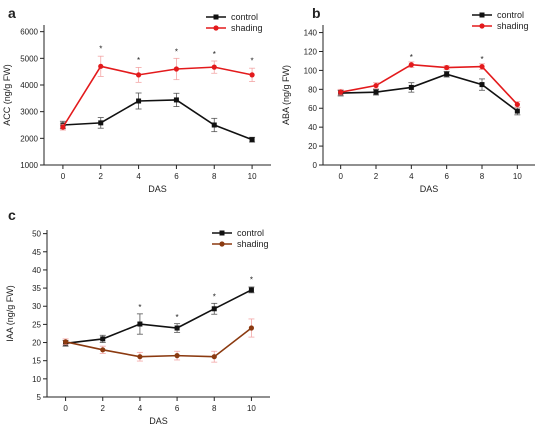 This screenshot has width=550, height=438. What do you see at coordinates (29, 58) in the screenshot?
I see `y-tick-label: 5000` at bounding box center [29, 58].